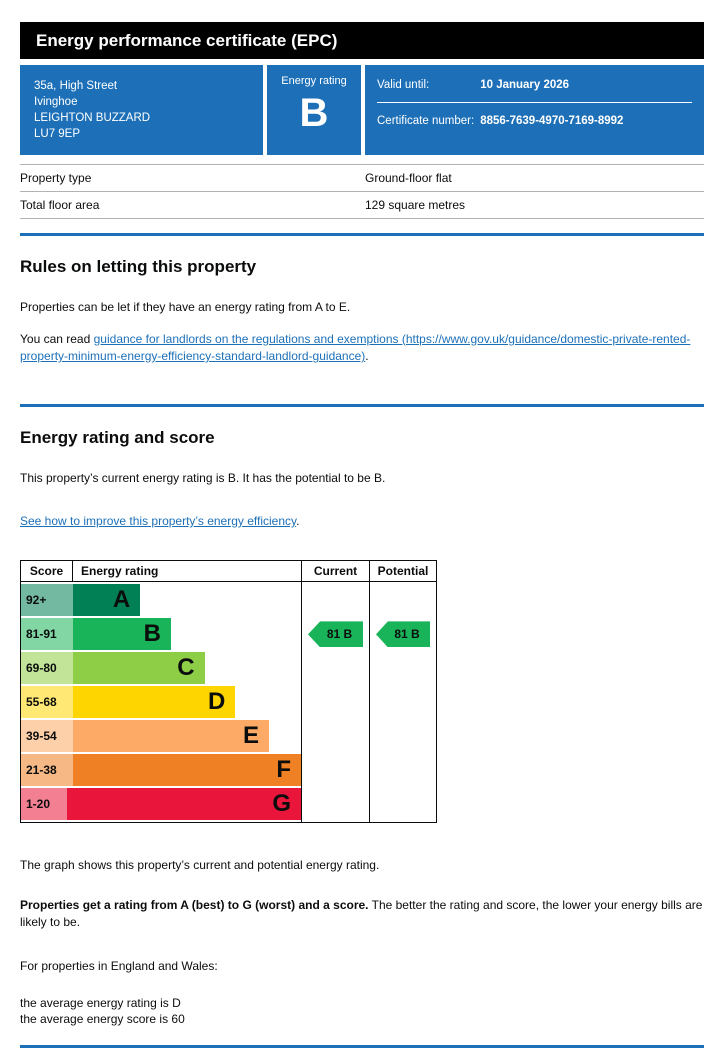 The image size is (724, 1048). Describe the element at coordinates (47, 634) in the screenshot. I see `band-score: 81-91` at that location.